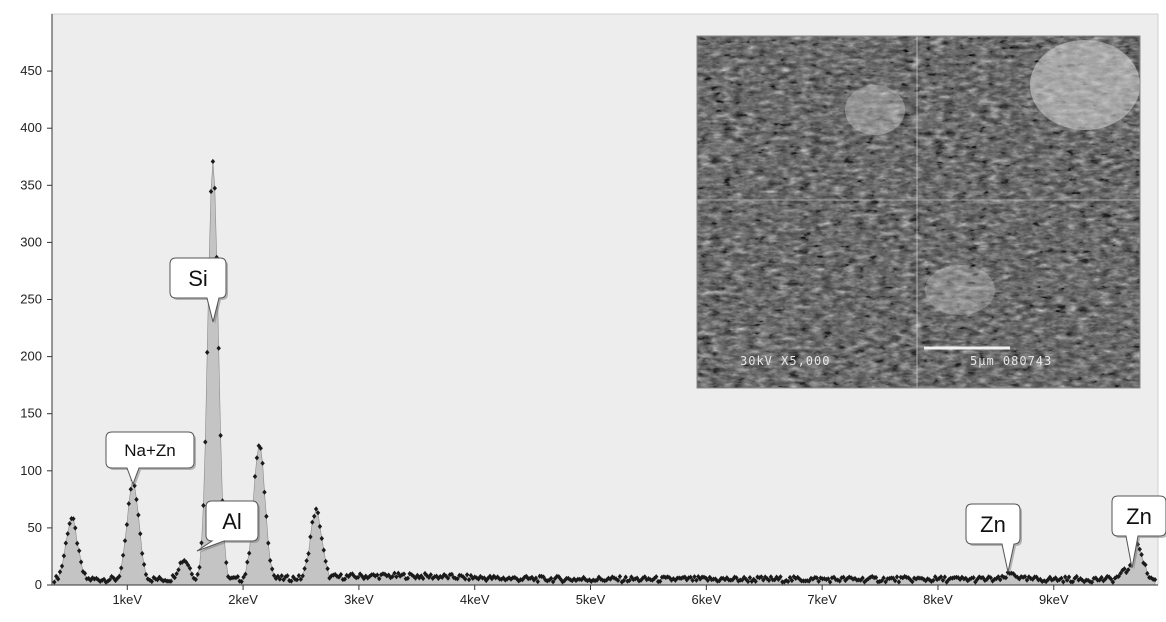 The image size is (1166, 622). I want to click on callout-label: Zn, so click(1139, 516).